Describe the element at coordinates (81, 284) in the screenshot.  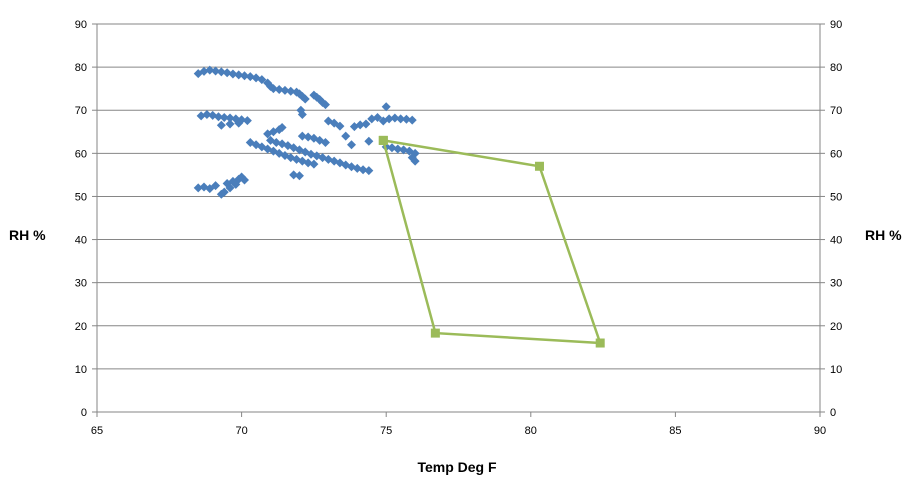
I see `y-tick-label: 30` at that location.